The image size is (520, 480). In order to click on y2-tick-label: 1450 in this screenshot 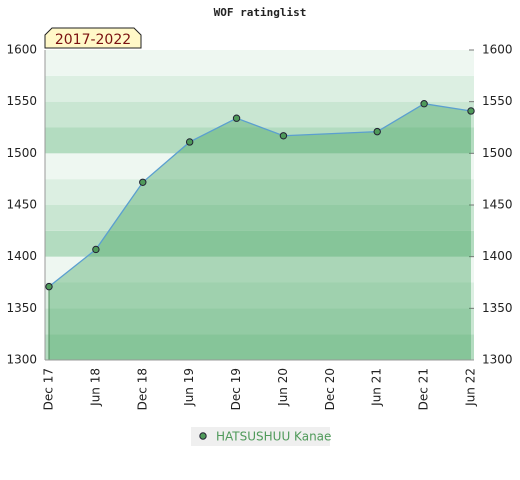, I will do `click(497, 205)`.